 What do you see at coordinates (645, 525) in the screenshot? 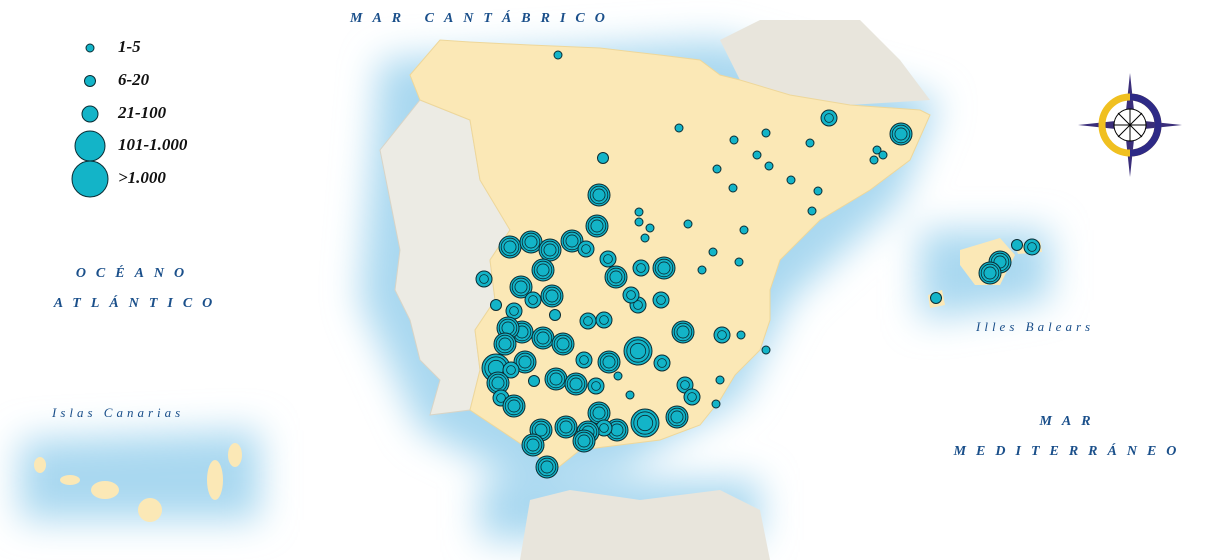
I see `africa` at bounding box center [645, 525].